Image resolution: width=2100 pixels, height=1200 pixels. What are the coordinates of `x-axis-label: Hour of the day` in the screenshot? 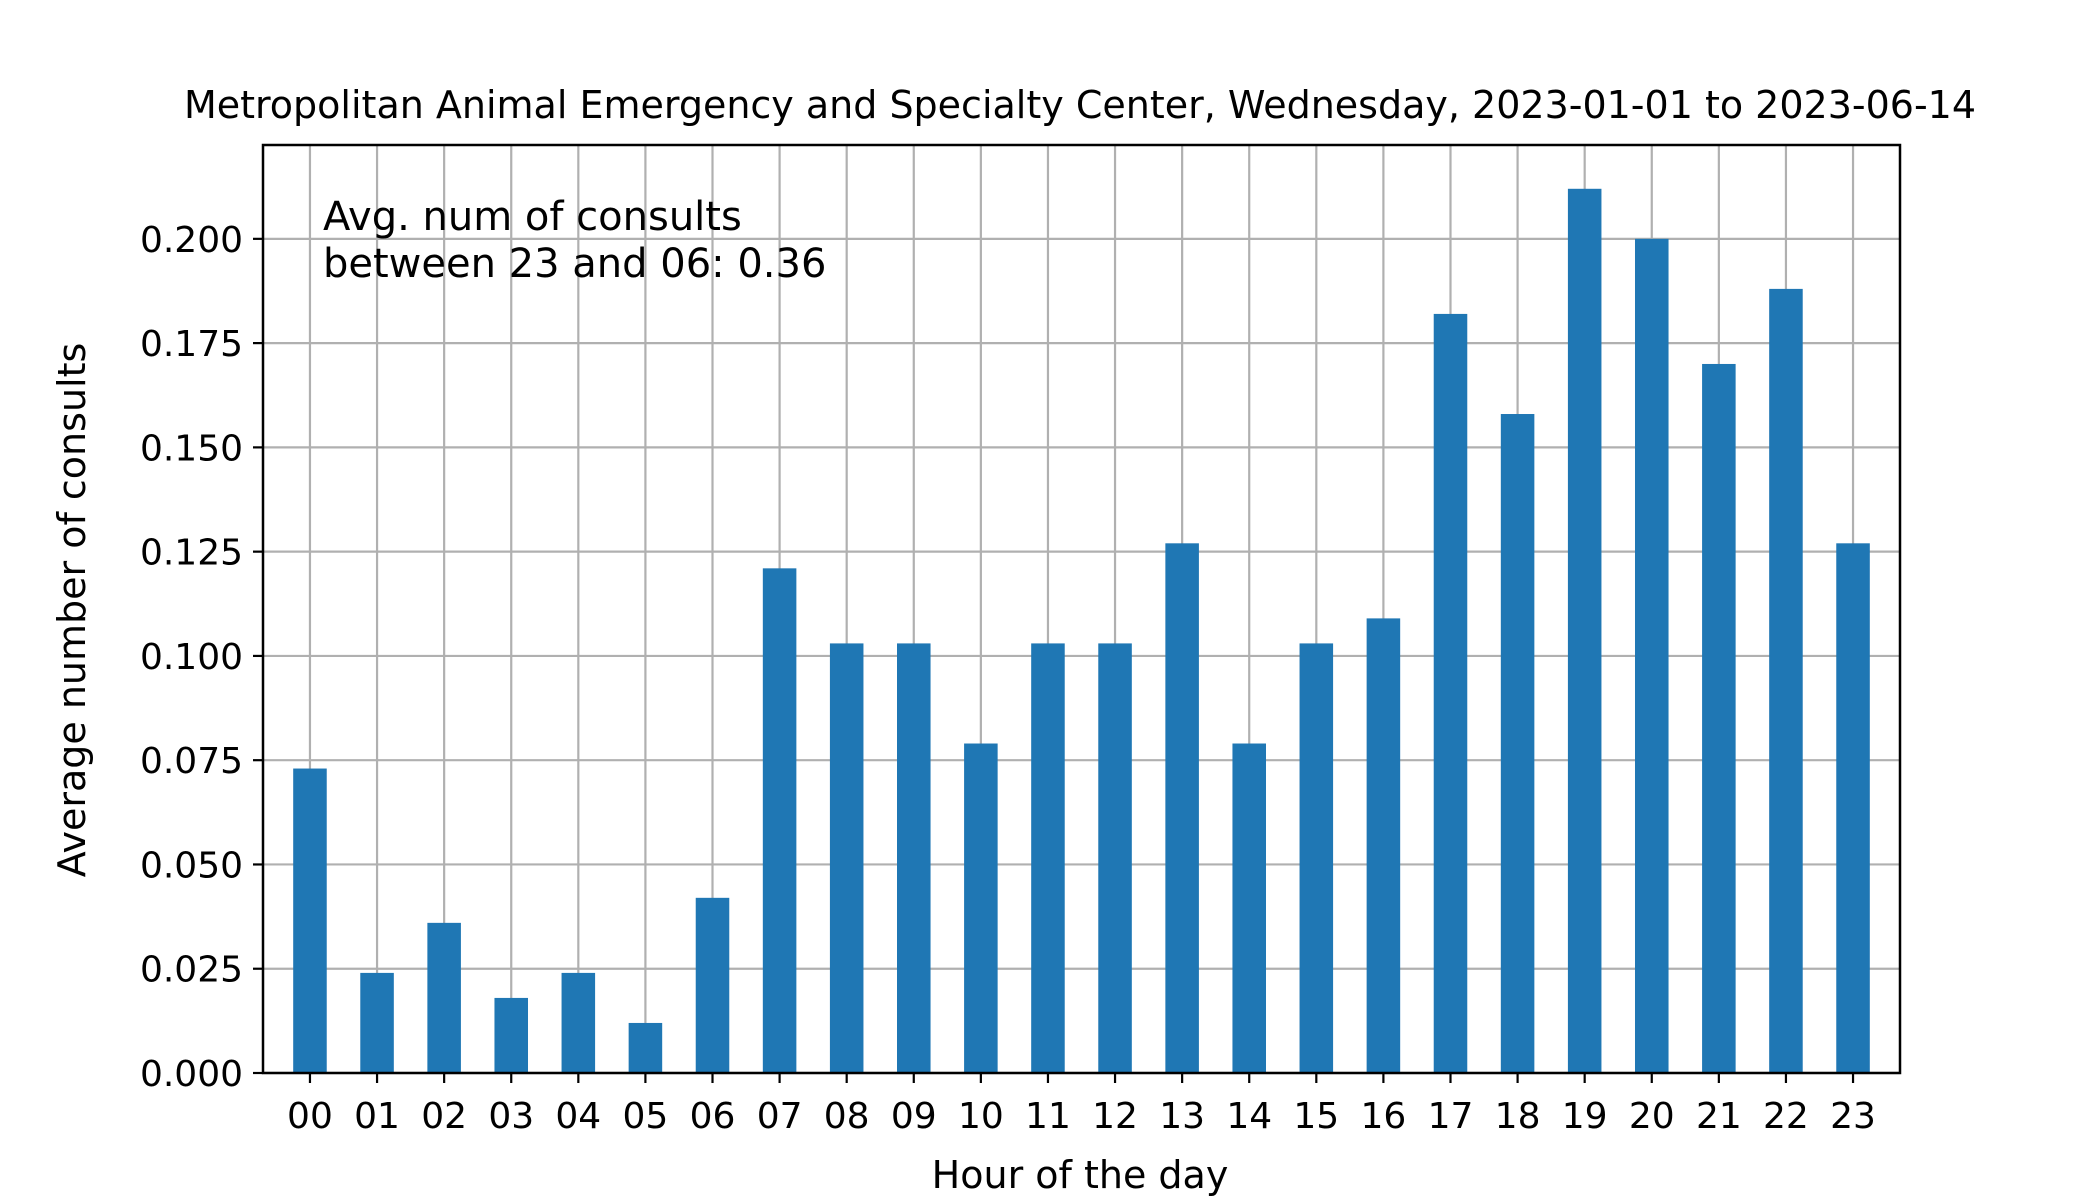 It's located at (1080, 1175).